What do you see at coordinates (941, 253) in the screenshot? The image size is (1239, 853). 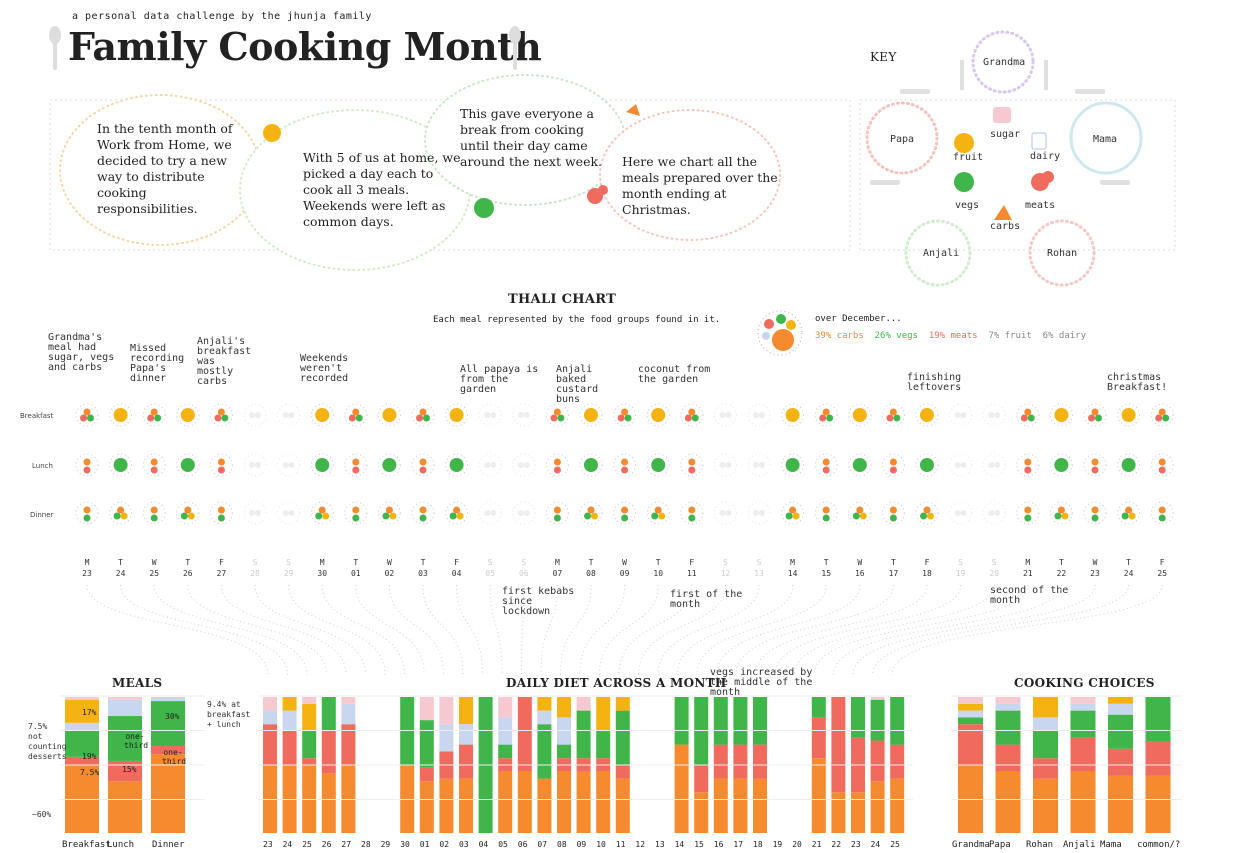 I see `key-anjali: Anjali` at bounding box center [941, 253].